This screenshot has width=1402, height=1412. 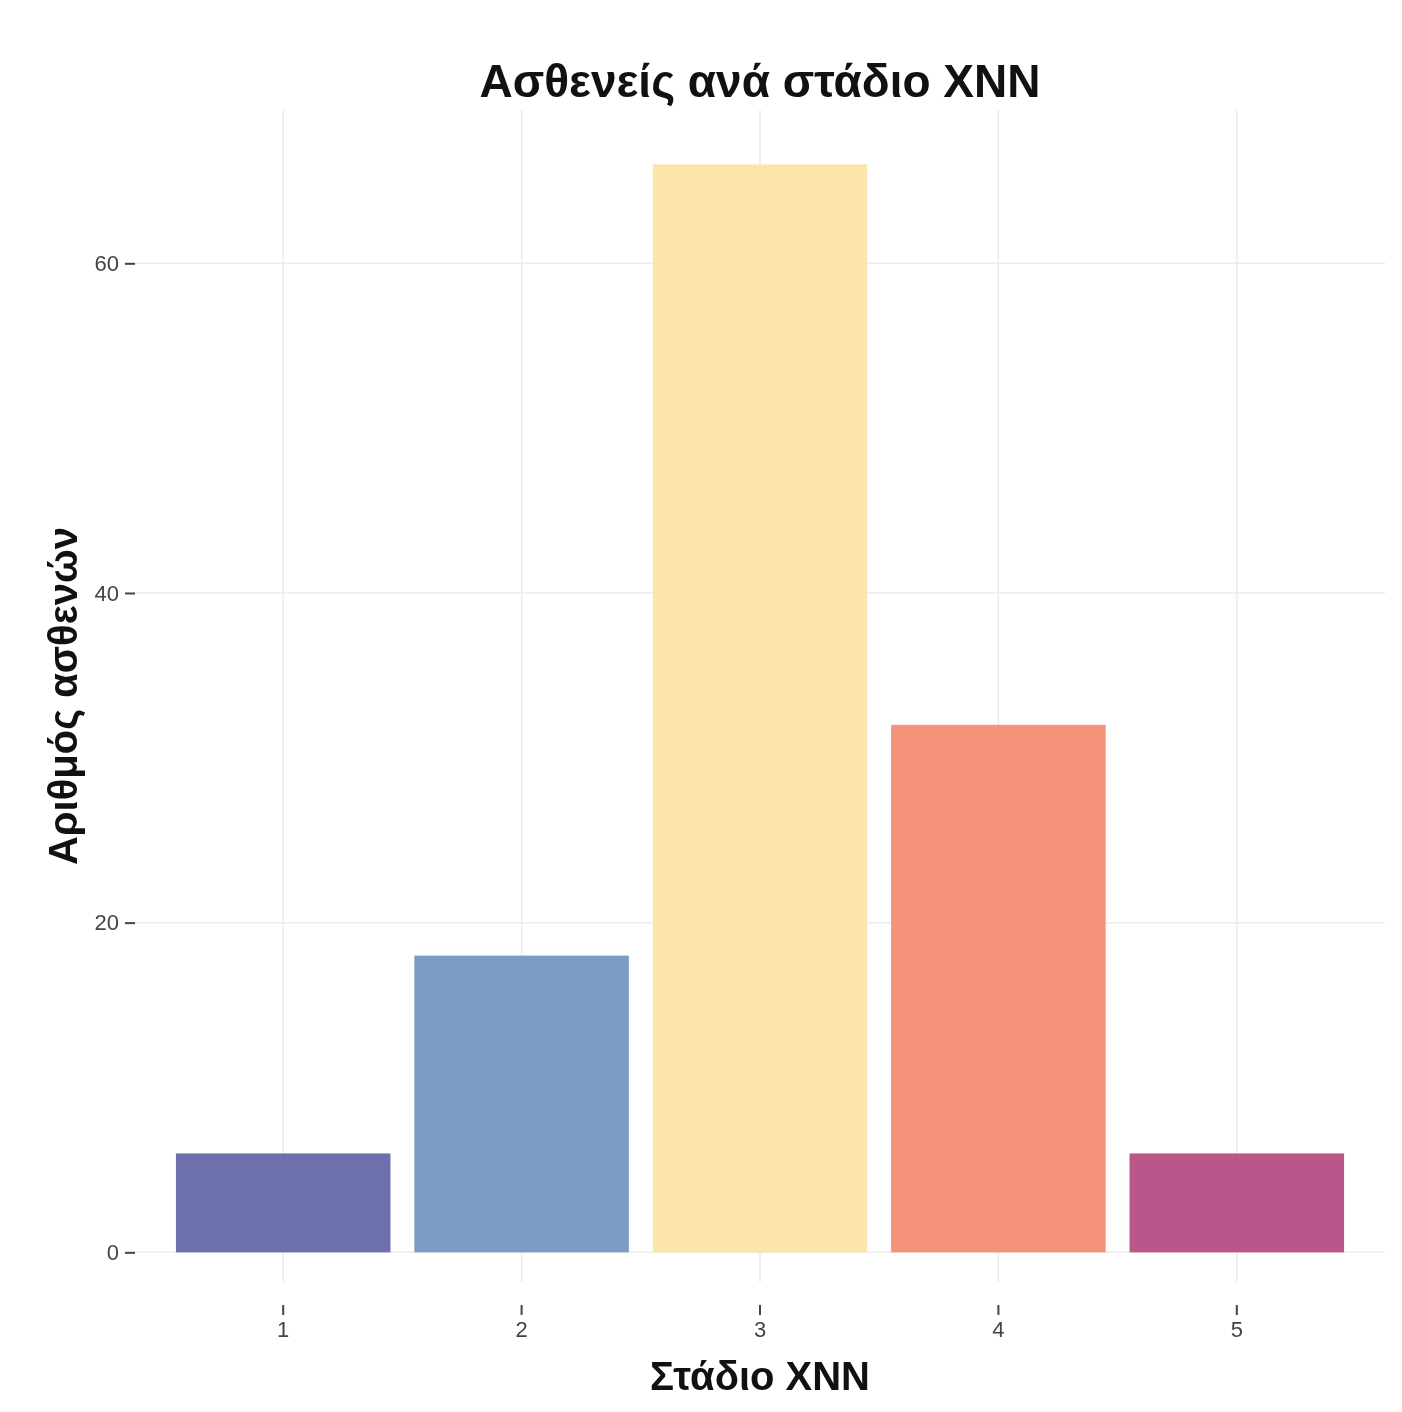 I want to click on y-tick-label: 20, so click(x=106, y=923).